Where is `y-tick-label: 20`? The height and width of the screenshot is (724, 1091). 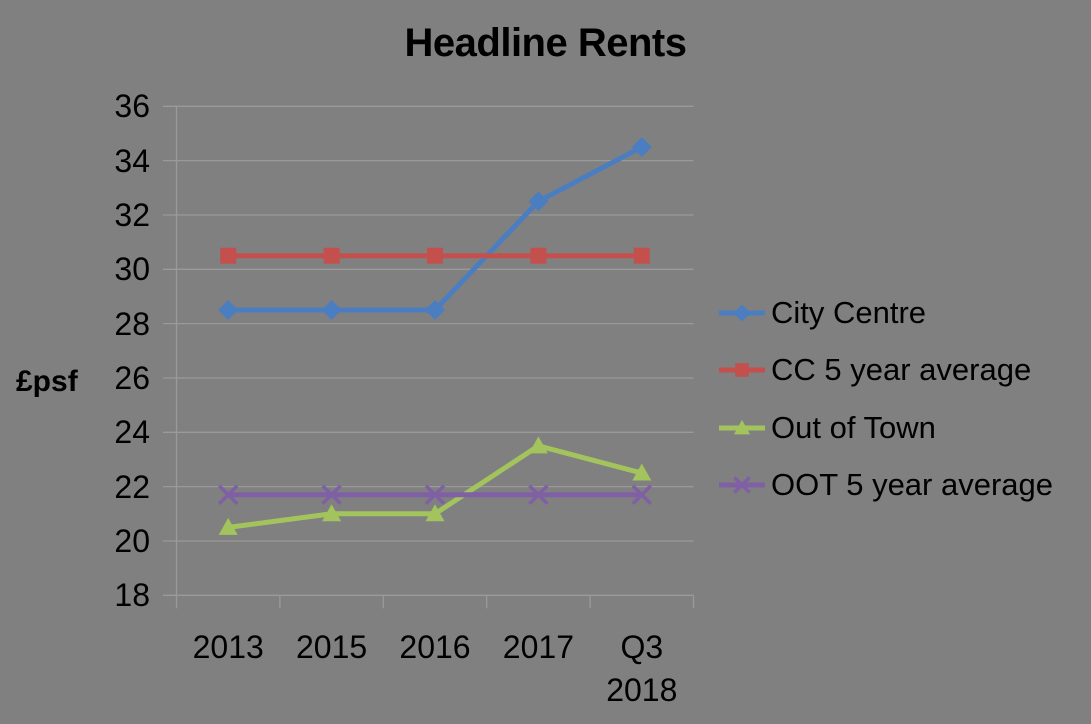
y-tick-label: 20 is located at coordinates (132, 540).